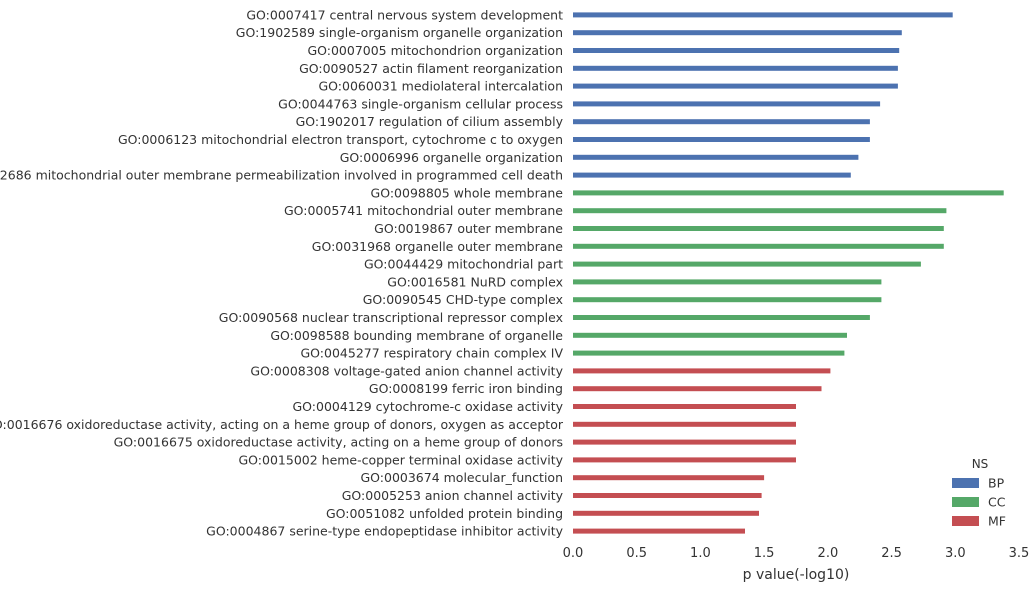 This screenshot has width=1035, height=591. I want to click on x-tick-label: 3.0, so click(955, 553).